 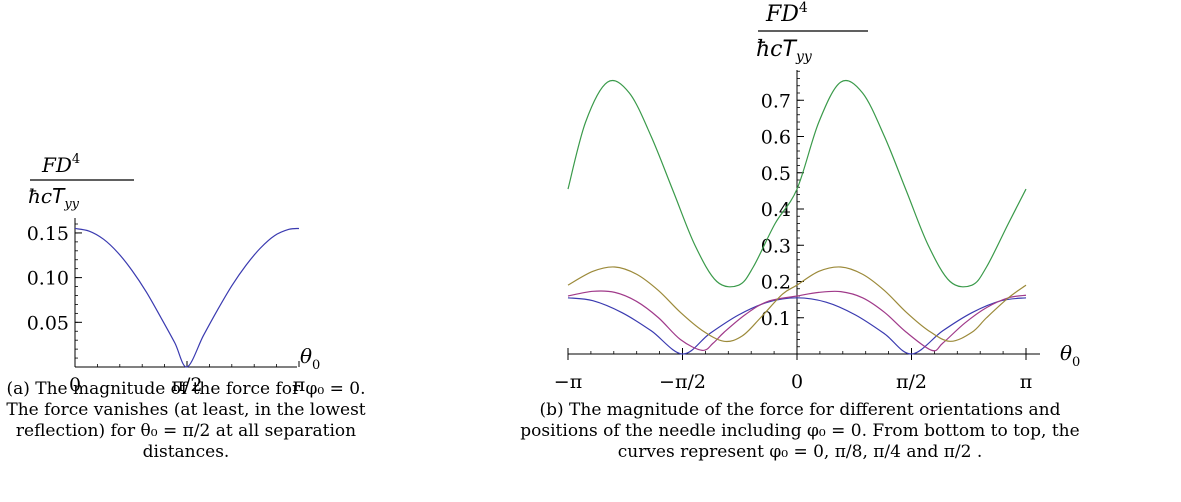 What do you see at coordinates (776, 174) in the screenshot?
I see `y-tick-label: 0.5` at bounding box center [776, 174].